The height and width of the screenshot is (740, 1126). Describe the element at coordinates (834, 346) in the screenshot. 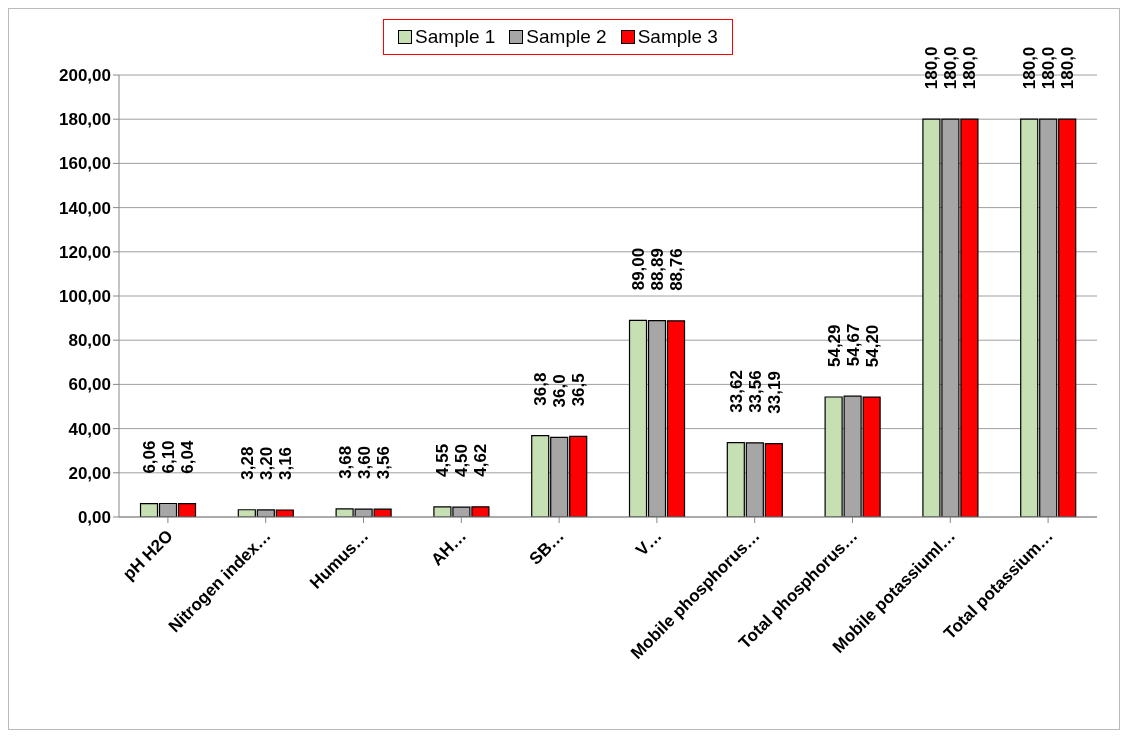

I see `data-label: 54,29` at that location.